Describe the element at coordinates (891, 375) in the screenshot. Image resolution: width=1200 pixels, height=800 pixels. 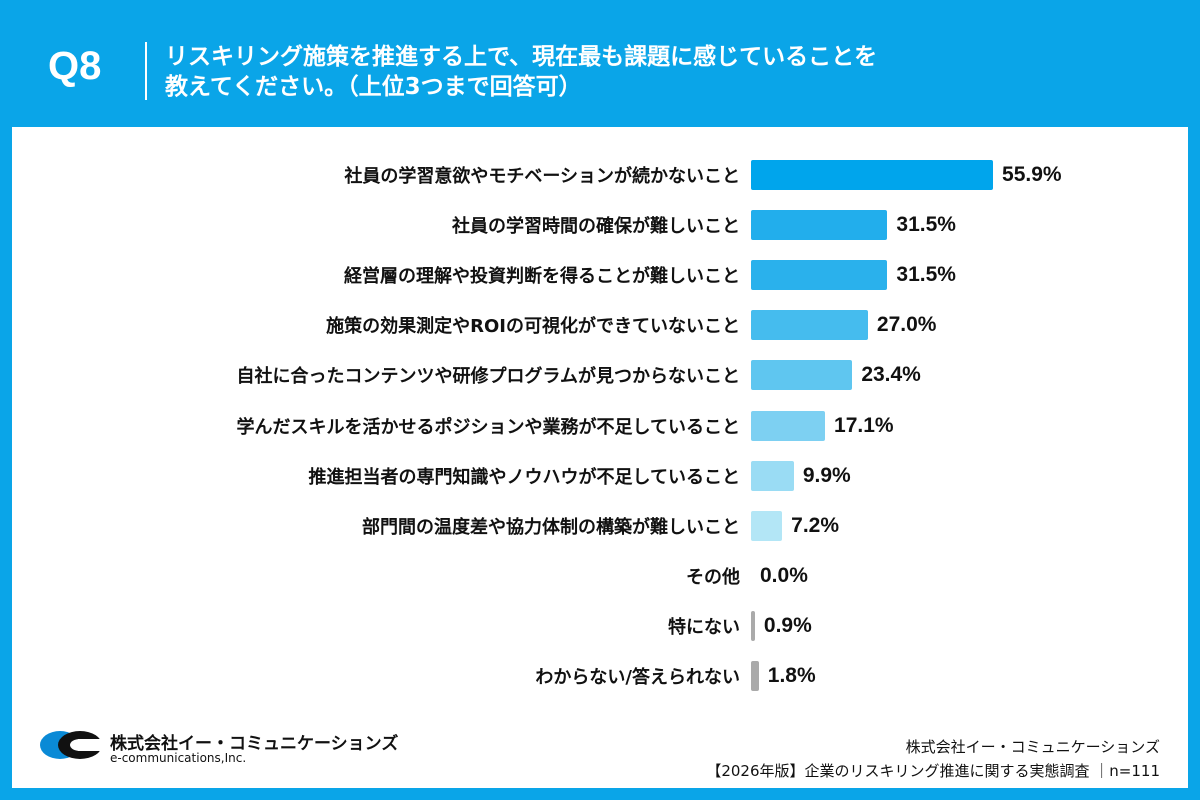
I see `value-label: 23.4%` at that location.